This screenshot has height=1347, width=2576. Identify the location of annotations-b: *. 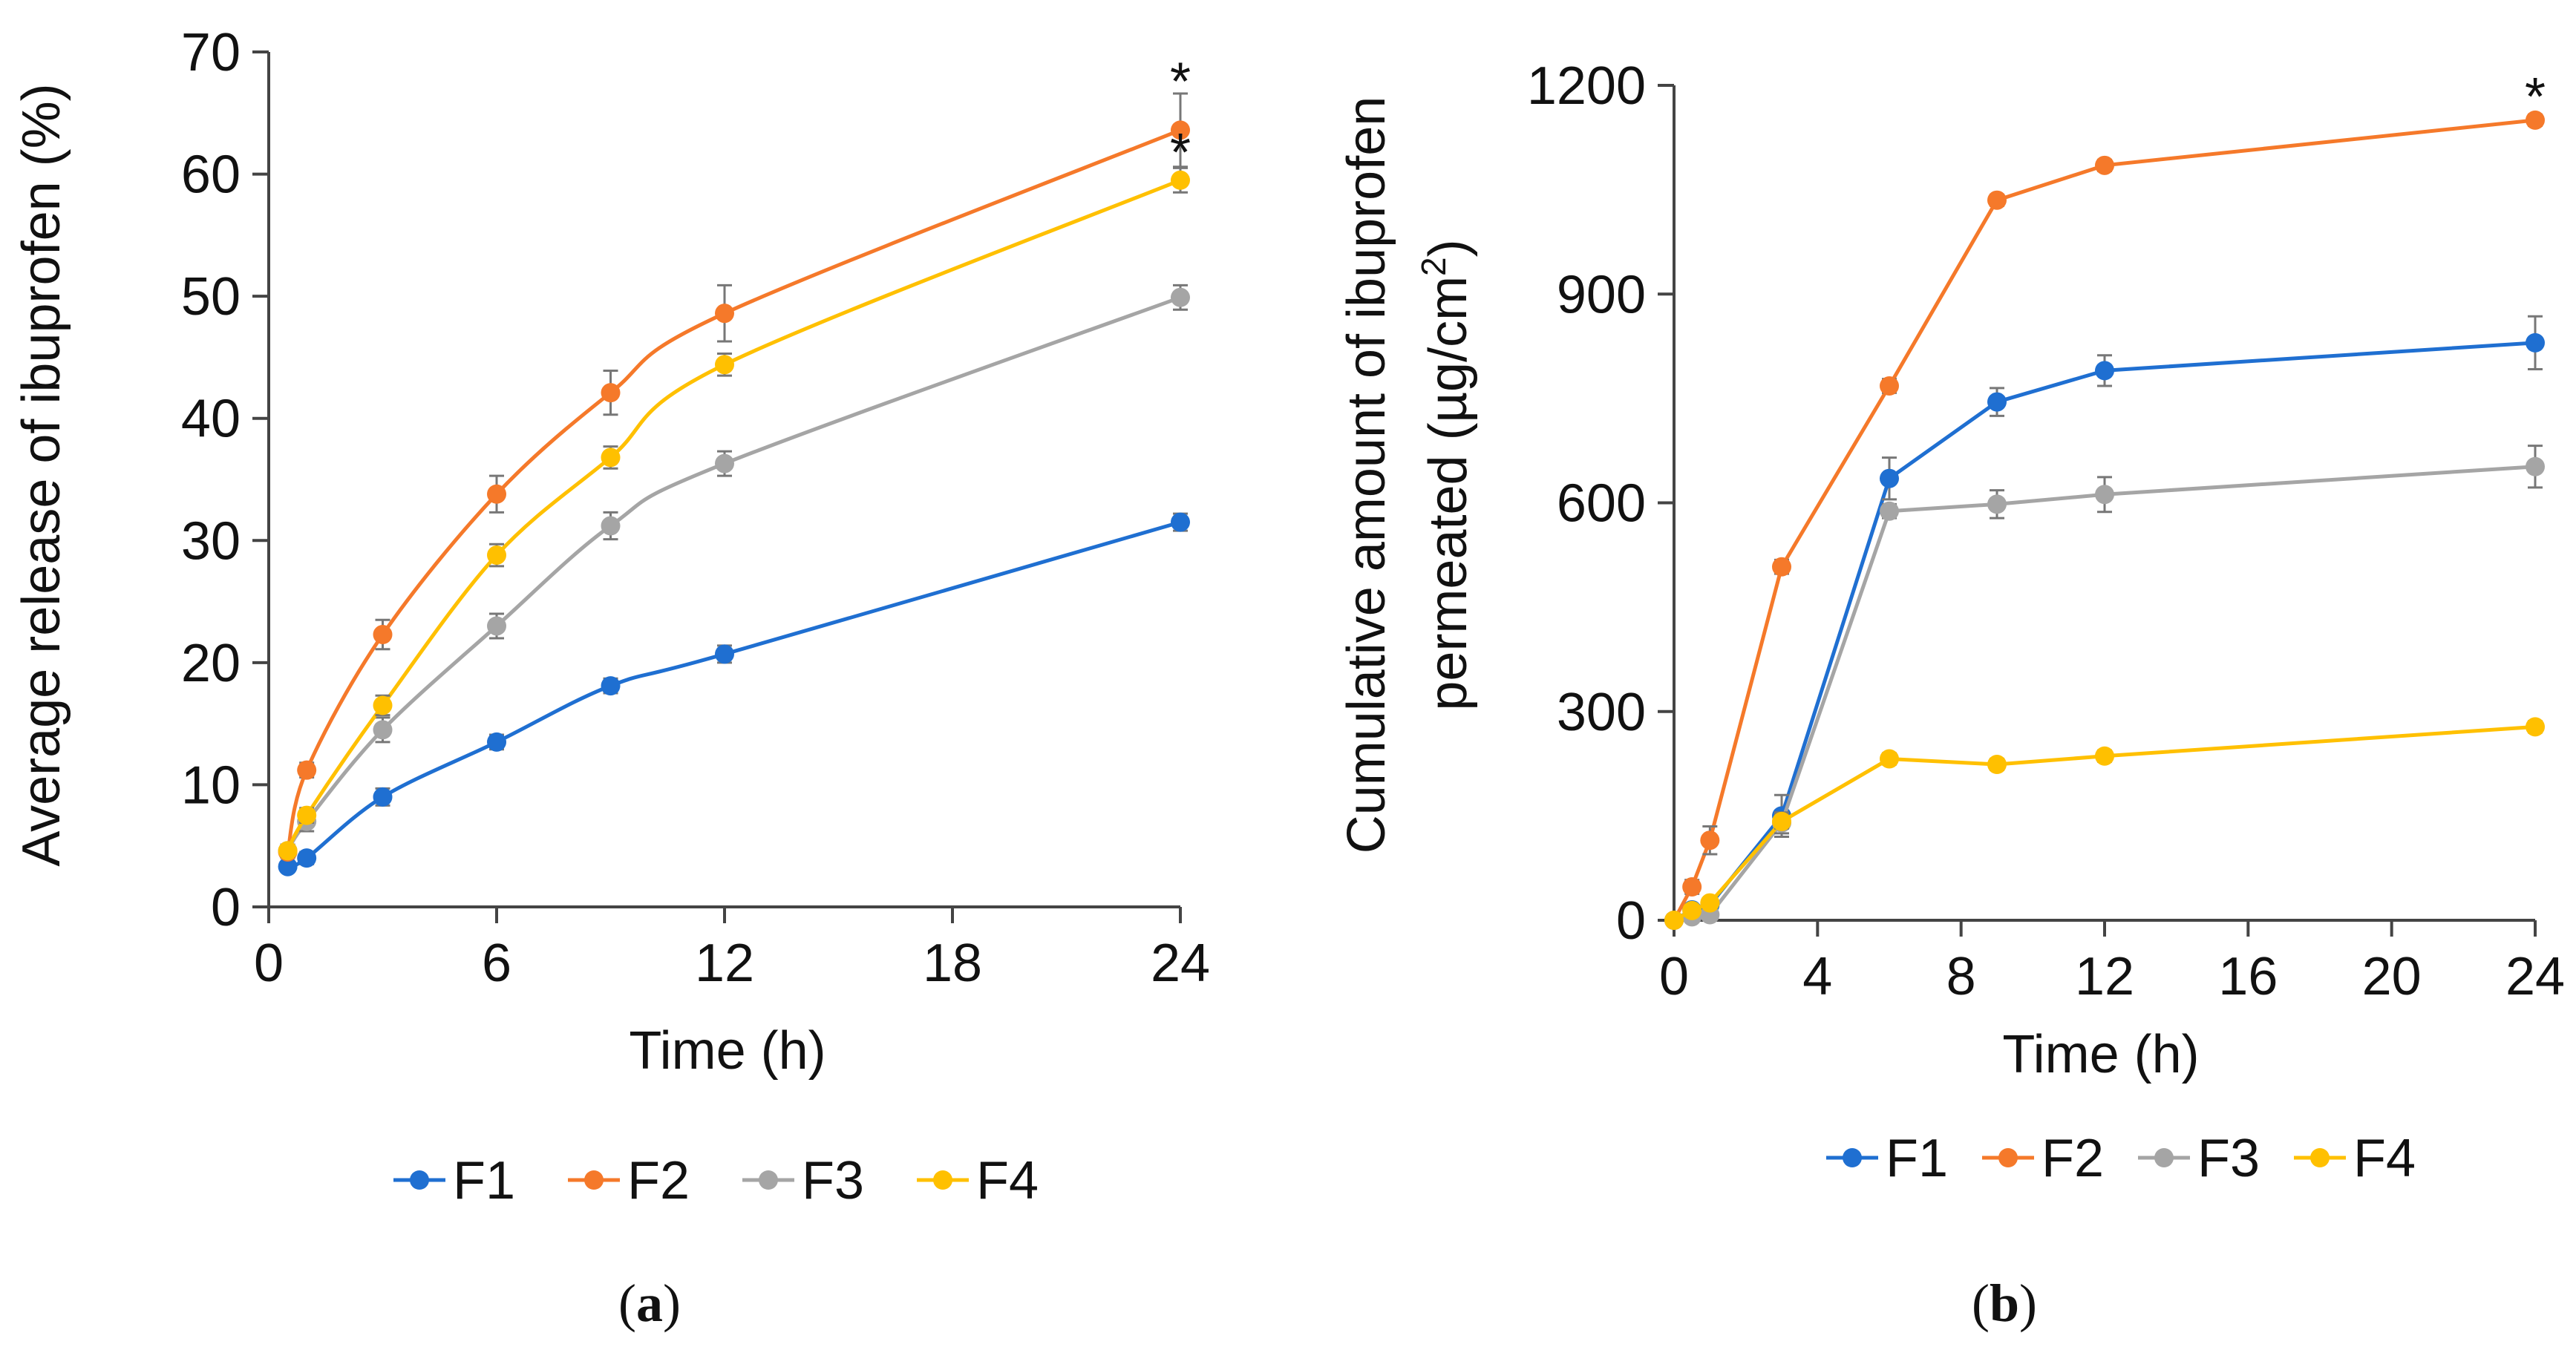
(2535, 97).